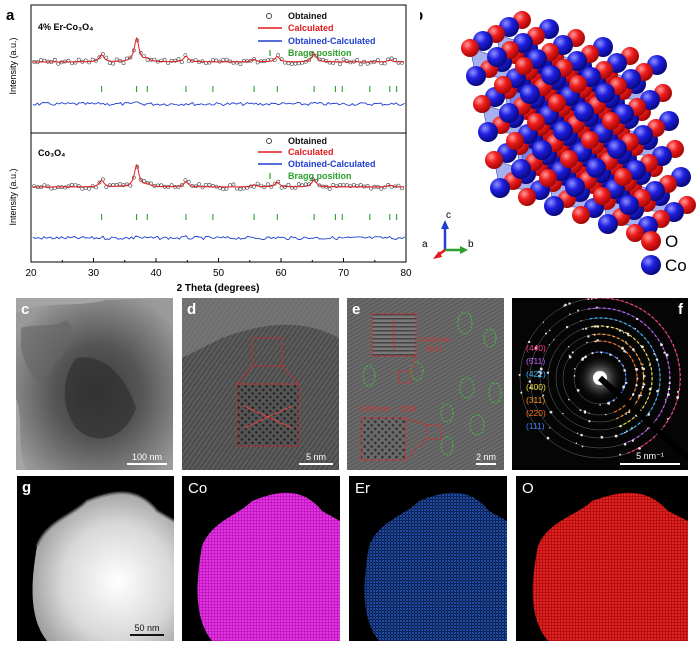  What do you see at coordinates (671, 241) in the screenshot?
I see `oxygen-label: O` at bounding box center [671, 241].